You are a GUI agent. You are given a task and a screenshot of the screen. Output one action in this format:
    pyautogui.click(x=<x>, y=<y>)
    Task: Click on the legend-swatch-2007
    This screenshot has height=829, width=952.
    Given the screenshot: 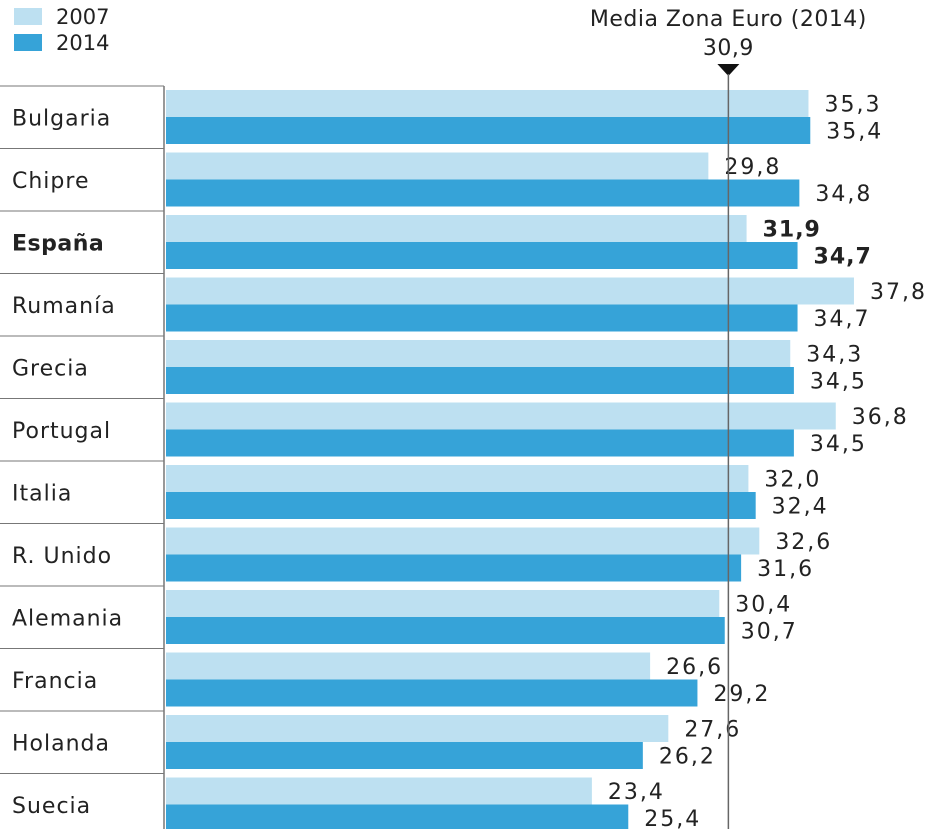 What is the action you would take?
    pyautogui.click(x=28, y=16)
    